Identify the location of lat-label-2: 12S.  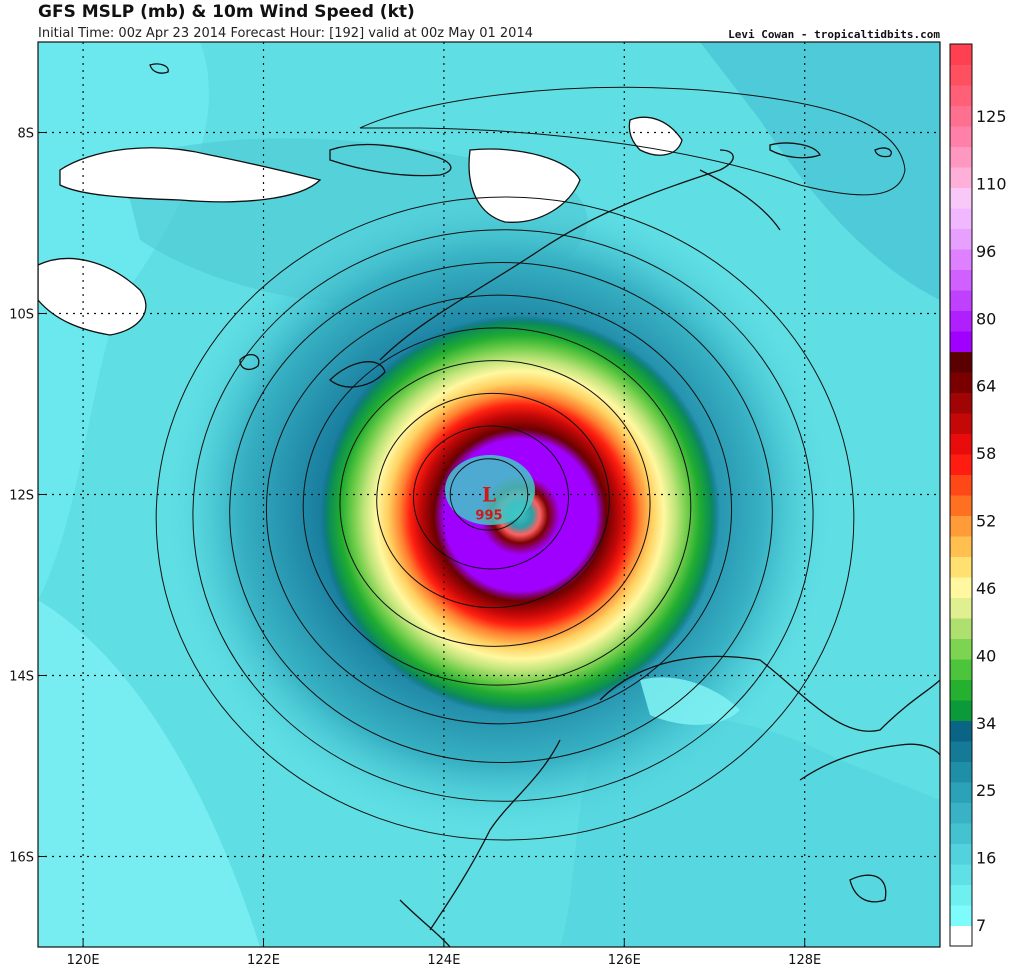
(21, 496).